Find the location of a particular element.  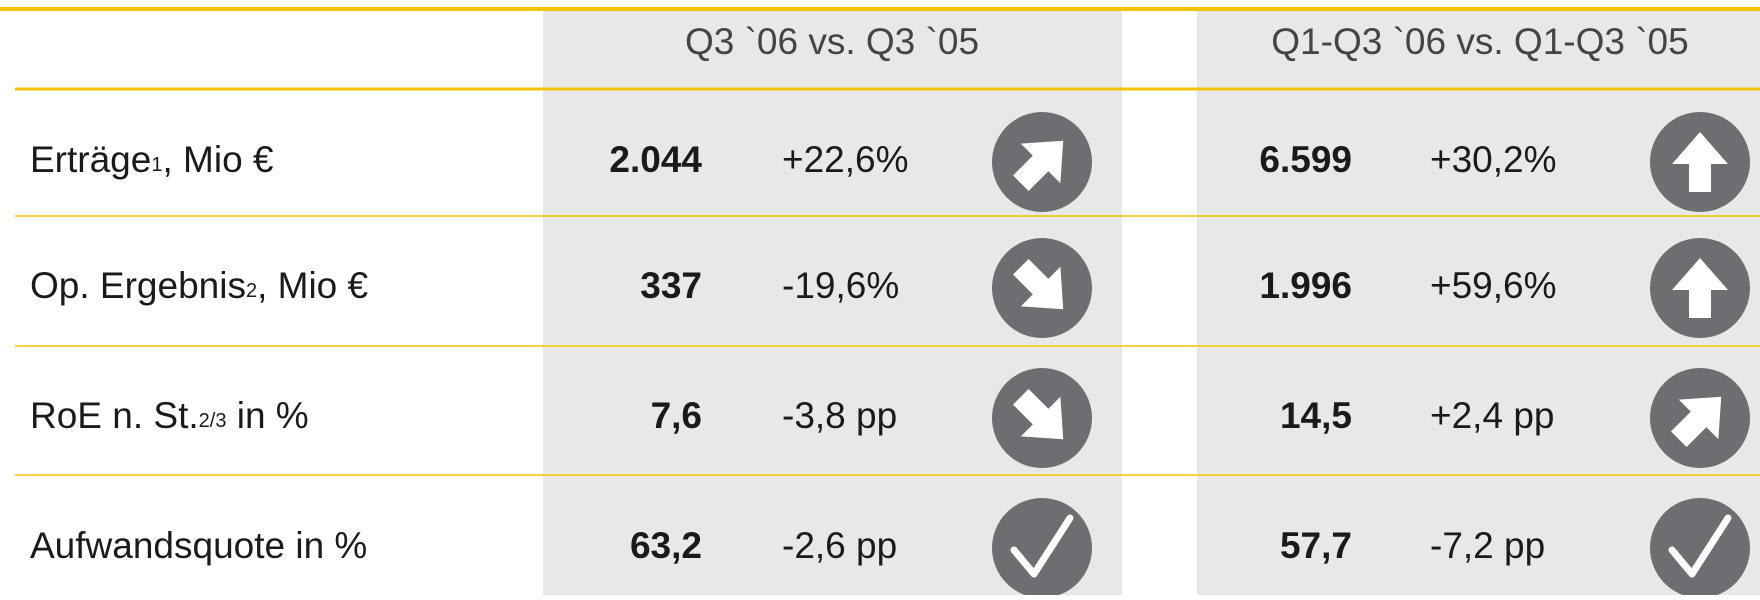

change: -2,6 pp is located at coordinates (839, 545).